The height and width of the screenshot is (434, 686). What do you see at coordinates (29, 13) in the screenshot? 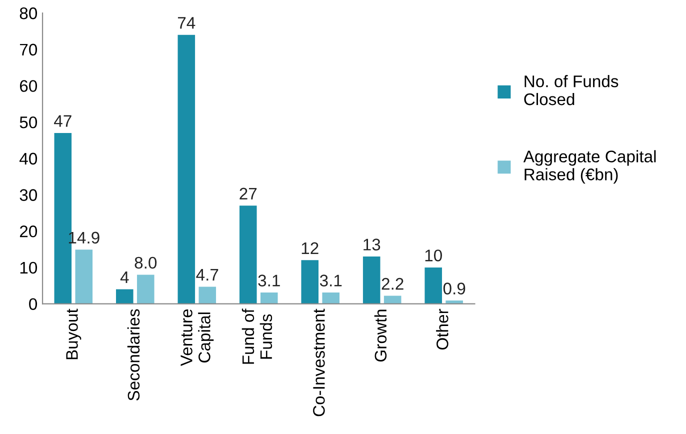
I see `y-tick-label: 80` at bounding box center [29, 13].